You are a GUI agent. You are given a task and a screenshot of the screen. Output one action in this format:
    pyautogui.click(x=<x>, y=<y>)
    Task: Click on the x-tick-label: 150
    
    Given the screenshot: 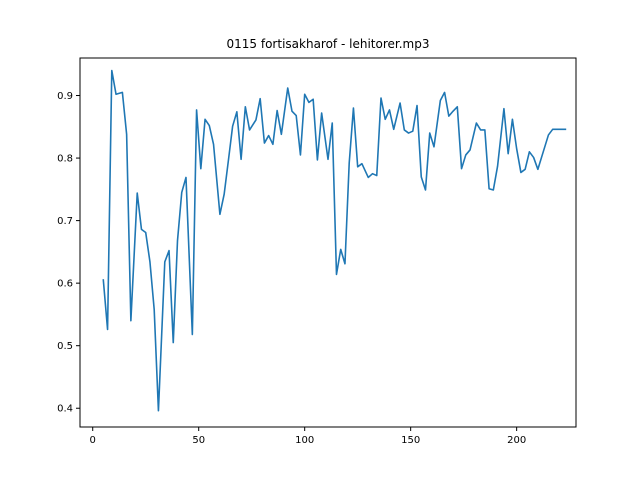 What is the action you would take?
    pyautogui.click(x=410, y=440)
    